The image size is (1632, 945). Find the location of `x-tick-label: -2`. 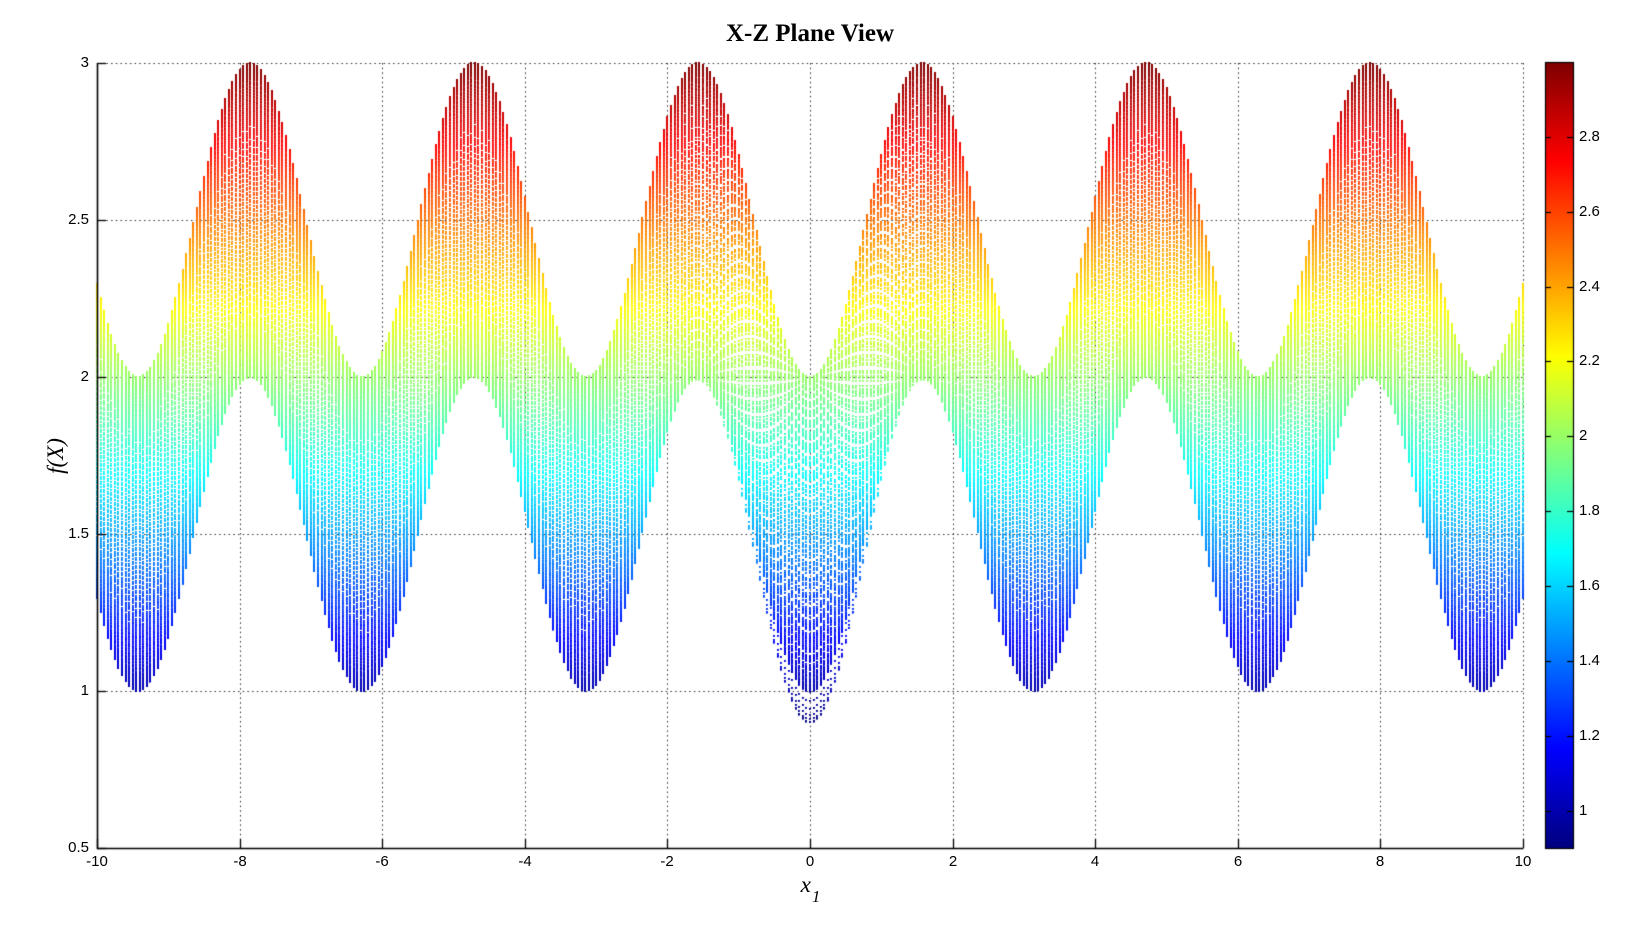

x-tick-label: -2 is located at coordinates (667, 861).